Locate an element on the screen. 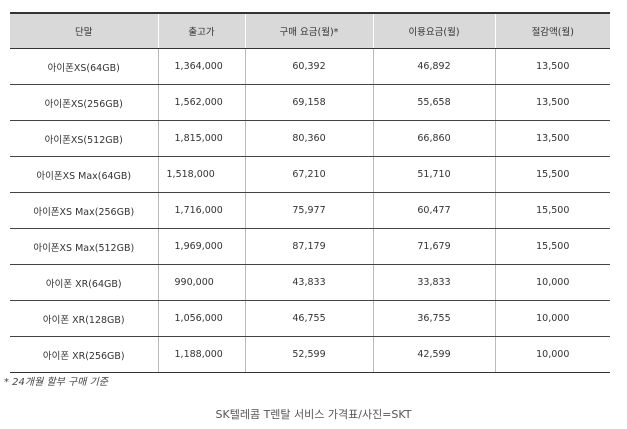 This screenshot has width=627, height=429. device-cell: 아이폰XS(512GB) is located at coordinates (84, 138).